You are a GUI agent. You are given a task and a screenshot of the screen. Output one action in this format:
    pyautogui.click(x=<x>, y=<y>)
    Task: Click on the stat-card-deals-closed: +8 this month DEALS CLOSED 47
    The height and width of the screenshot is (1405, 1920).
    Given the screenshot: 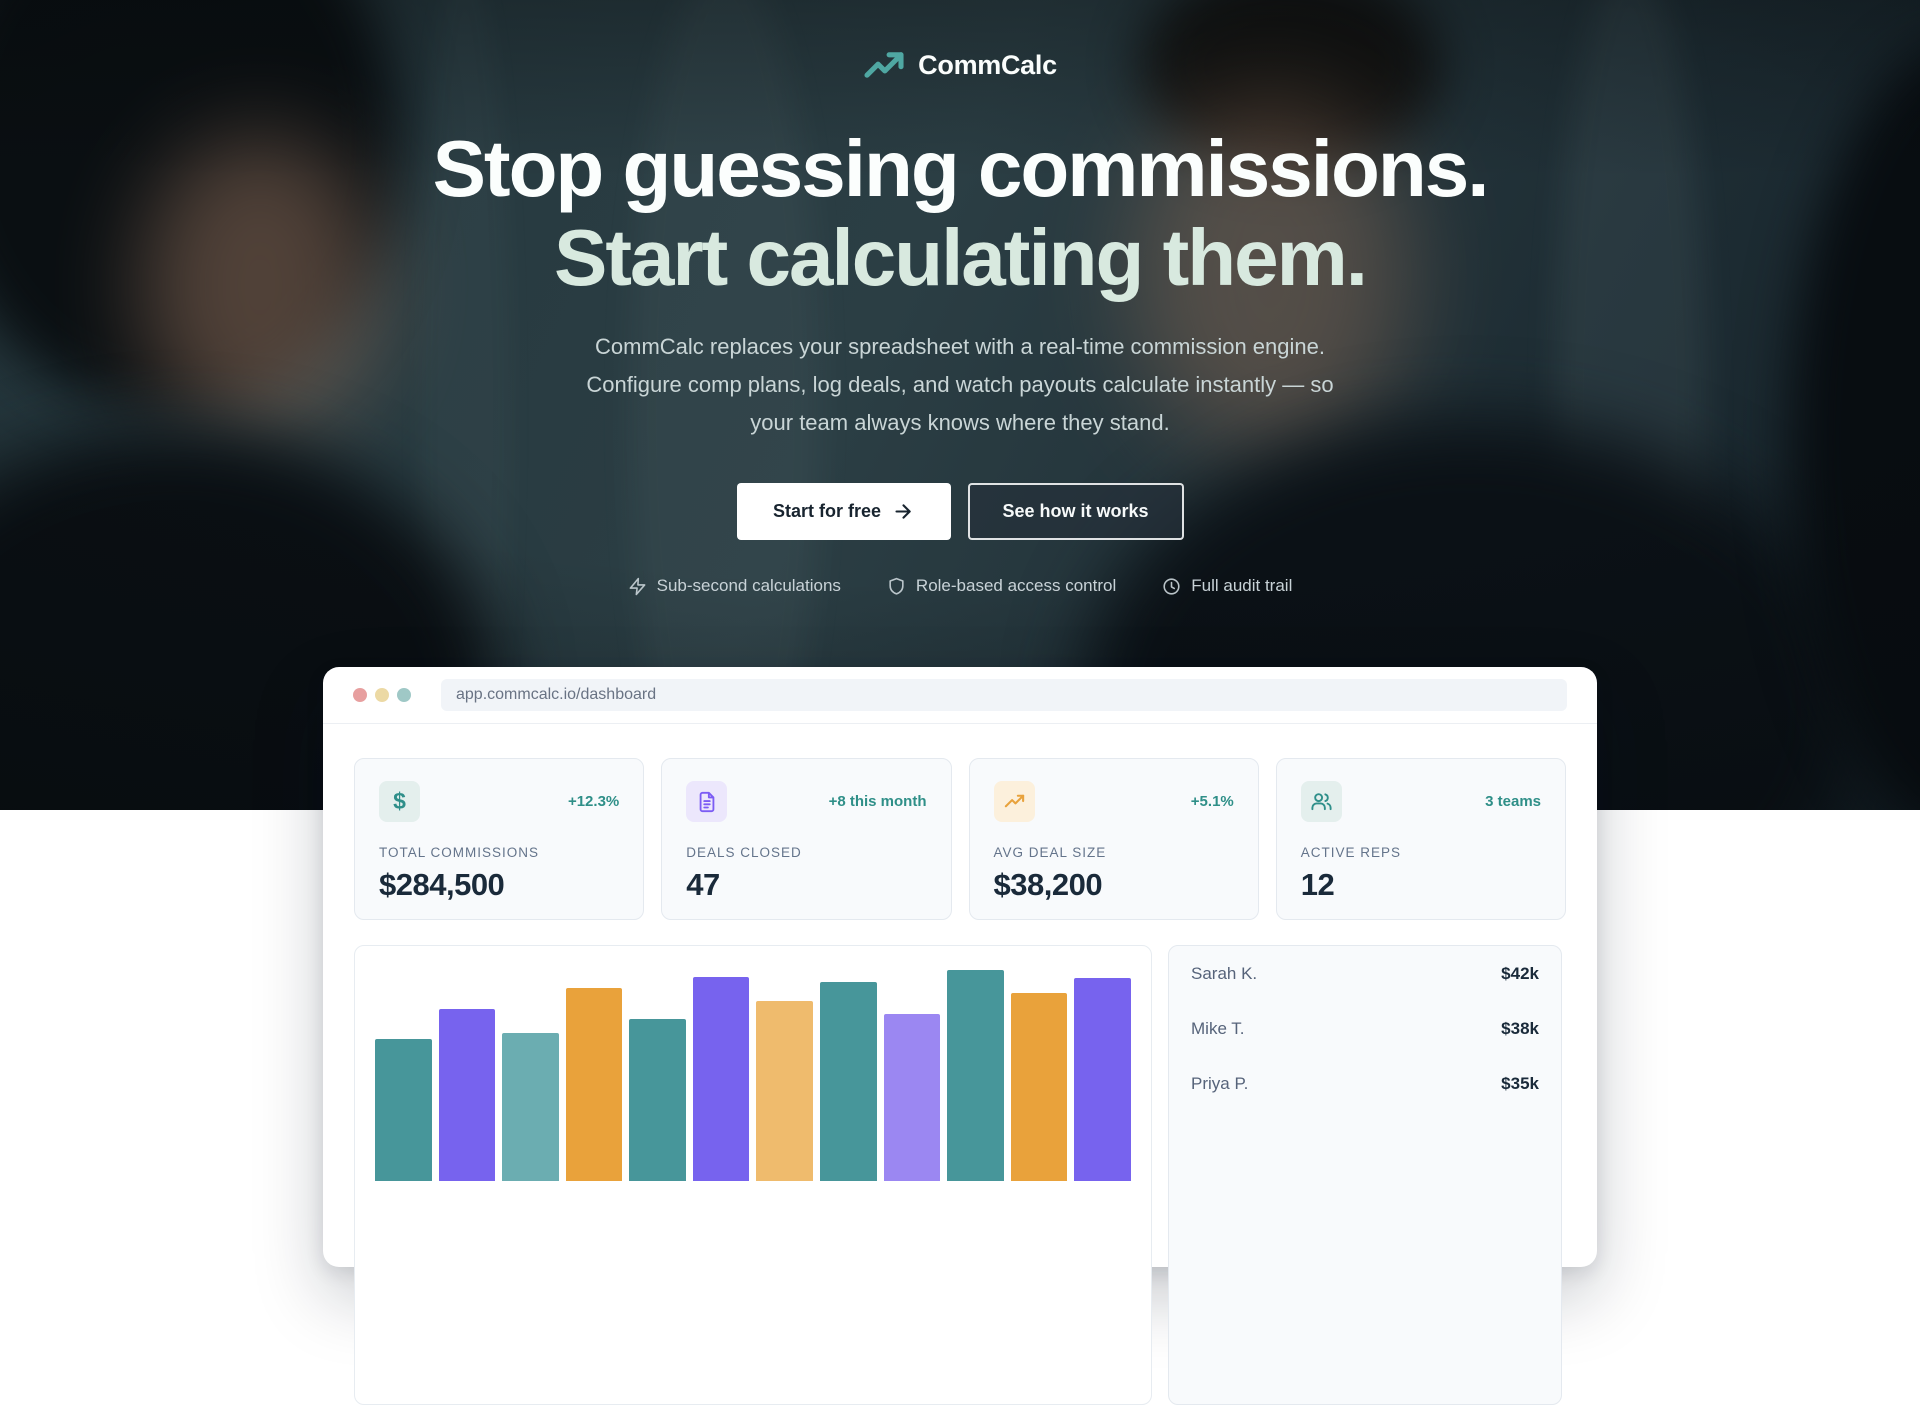 What is the action you would take?
    pyautogui.click(x=806, y=839)
    